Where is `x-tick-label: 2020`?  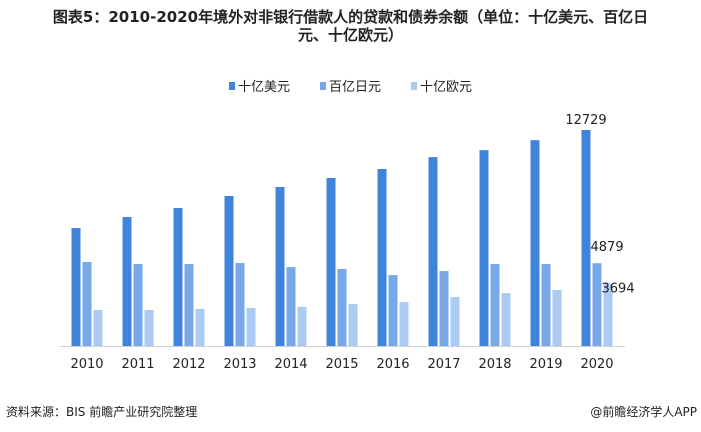
x-tick-label: 2020 is located at coordinates (596, 364).